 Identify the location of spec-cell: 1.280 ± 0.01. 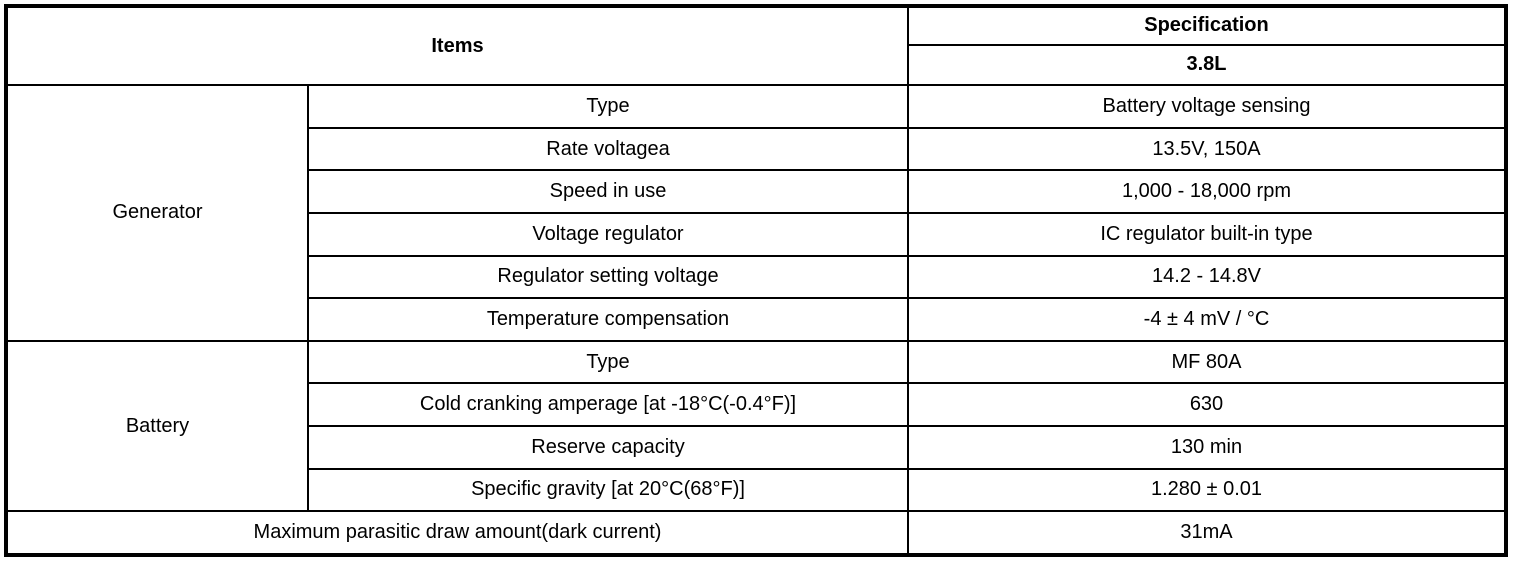
(1207, 490).